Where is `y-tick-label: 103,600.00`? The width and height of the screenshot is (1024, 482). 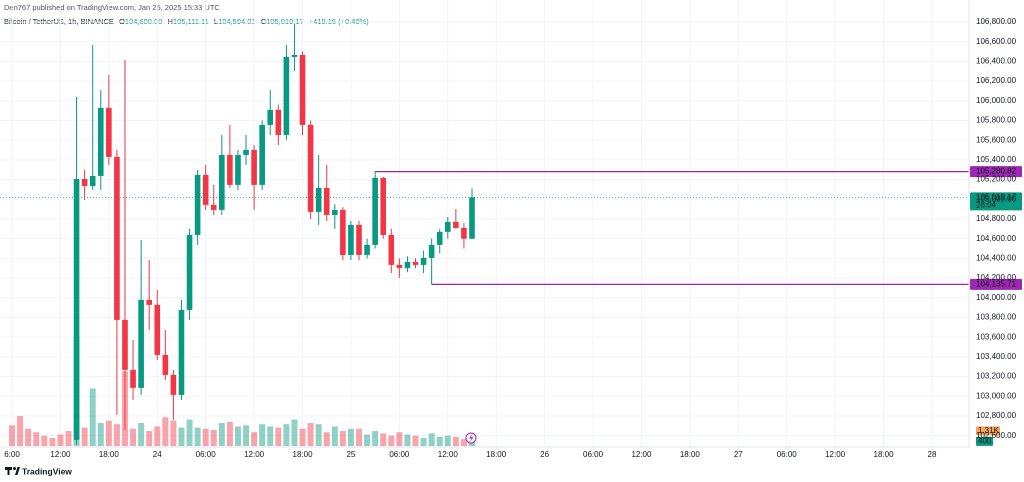 y-tick-label: 103,600.00 is located at coordinates (996, 336).